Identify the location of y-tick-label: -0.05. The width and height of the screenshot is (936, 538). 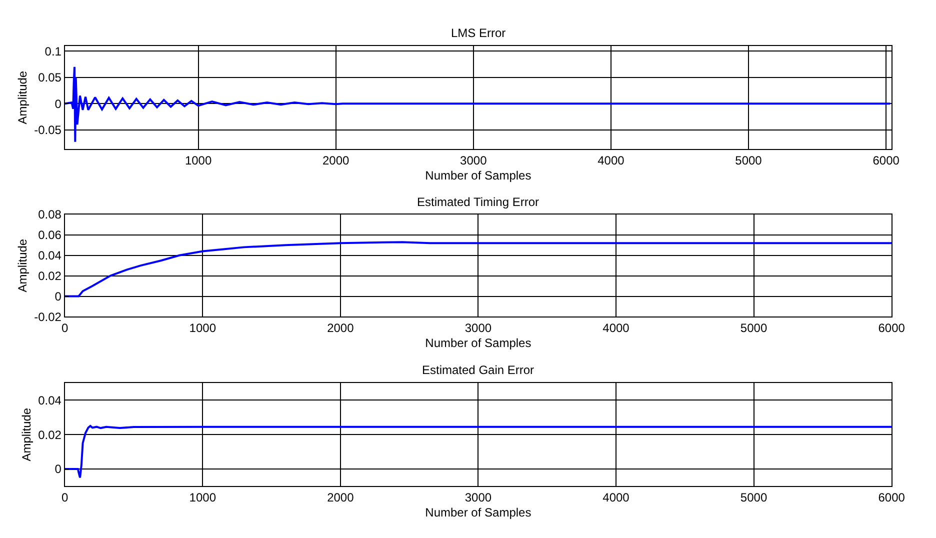
(48, 130).